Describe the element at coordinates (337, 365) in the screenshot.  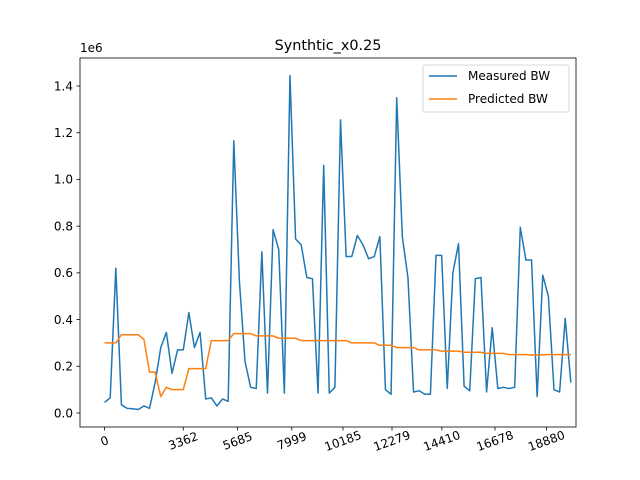
I see `series-line-predicted-bw` at that location.